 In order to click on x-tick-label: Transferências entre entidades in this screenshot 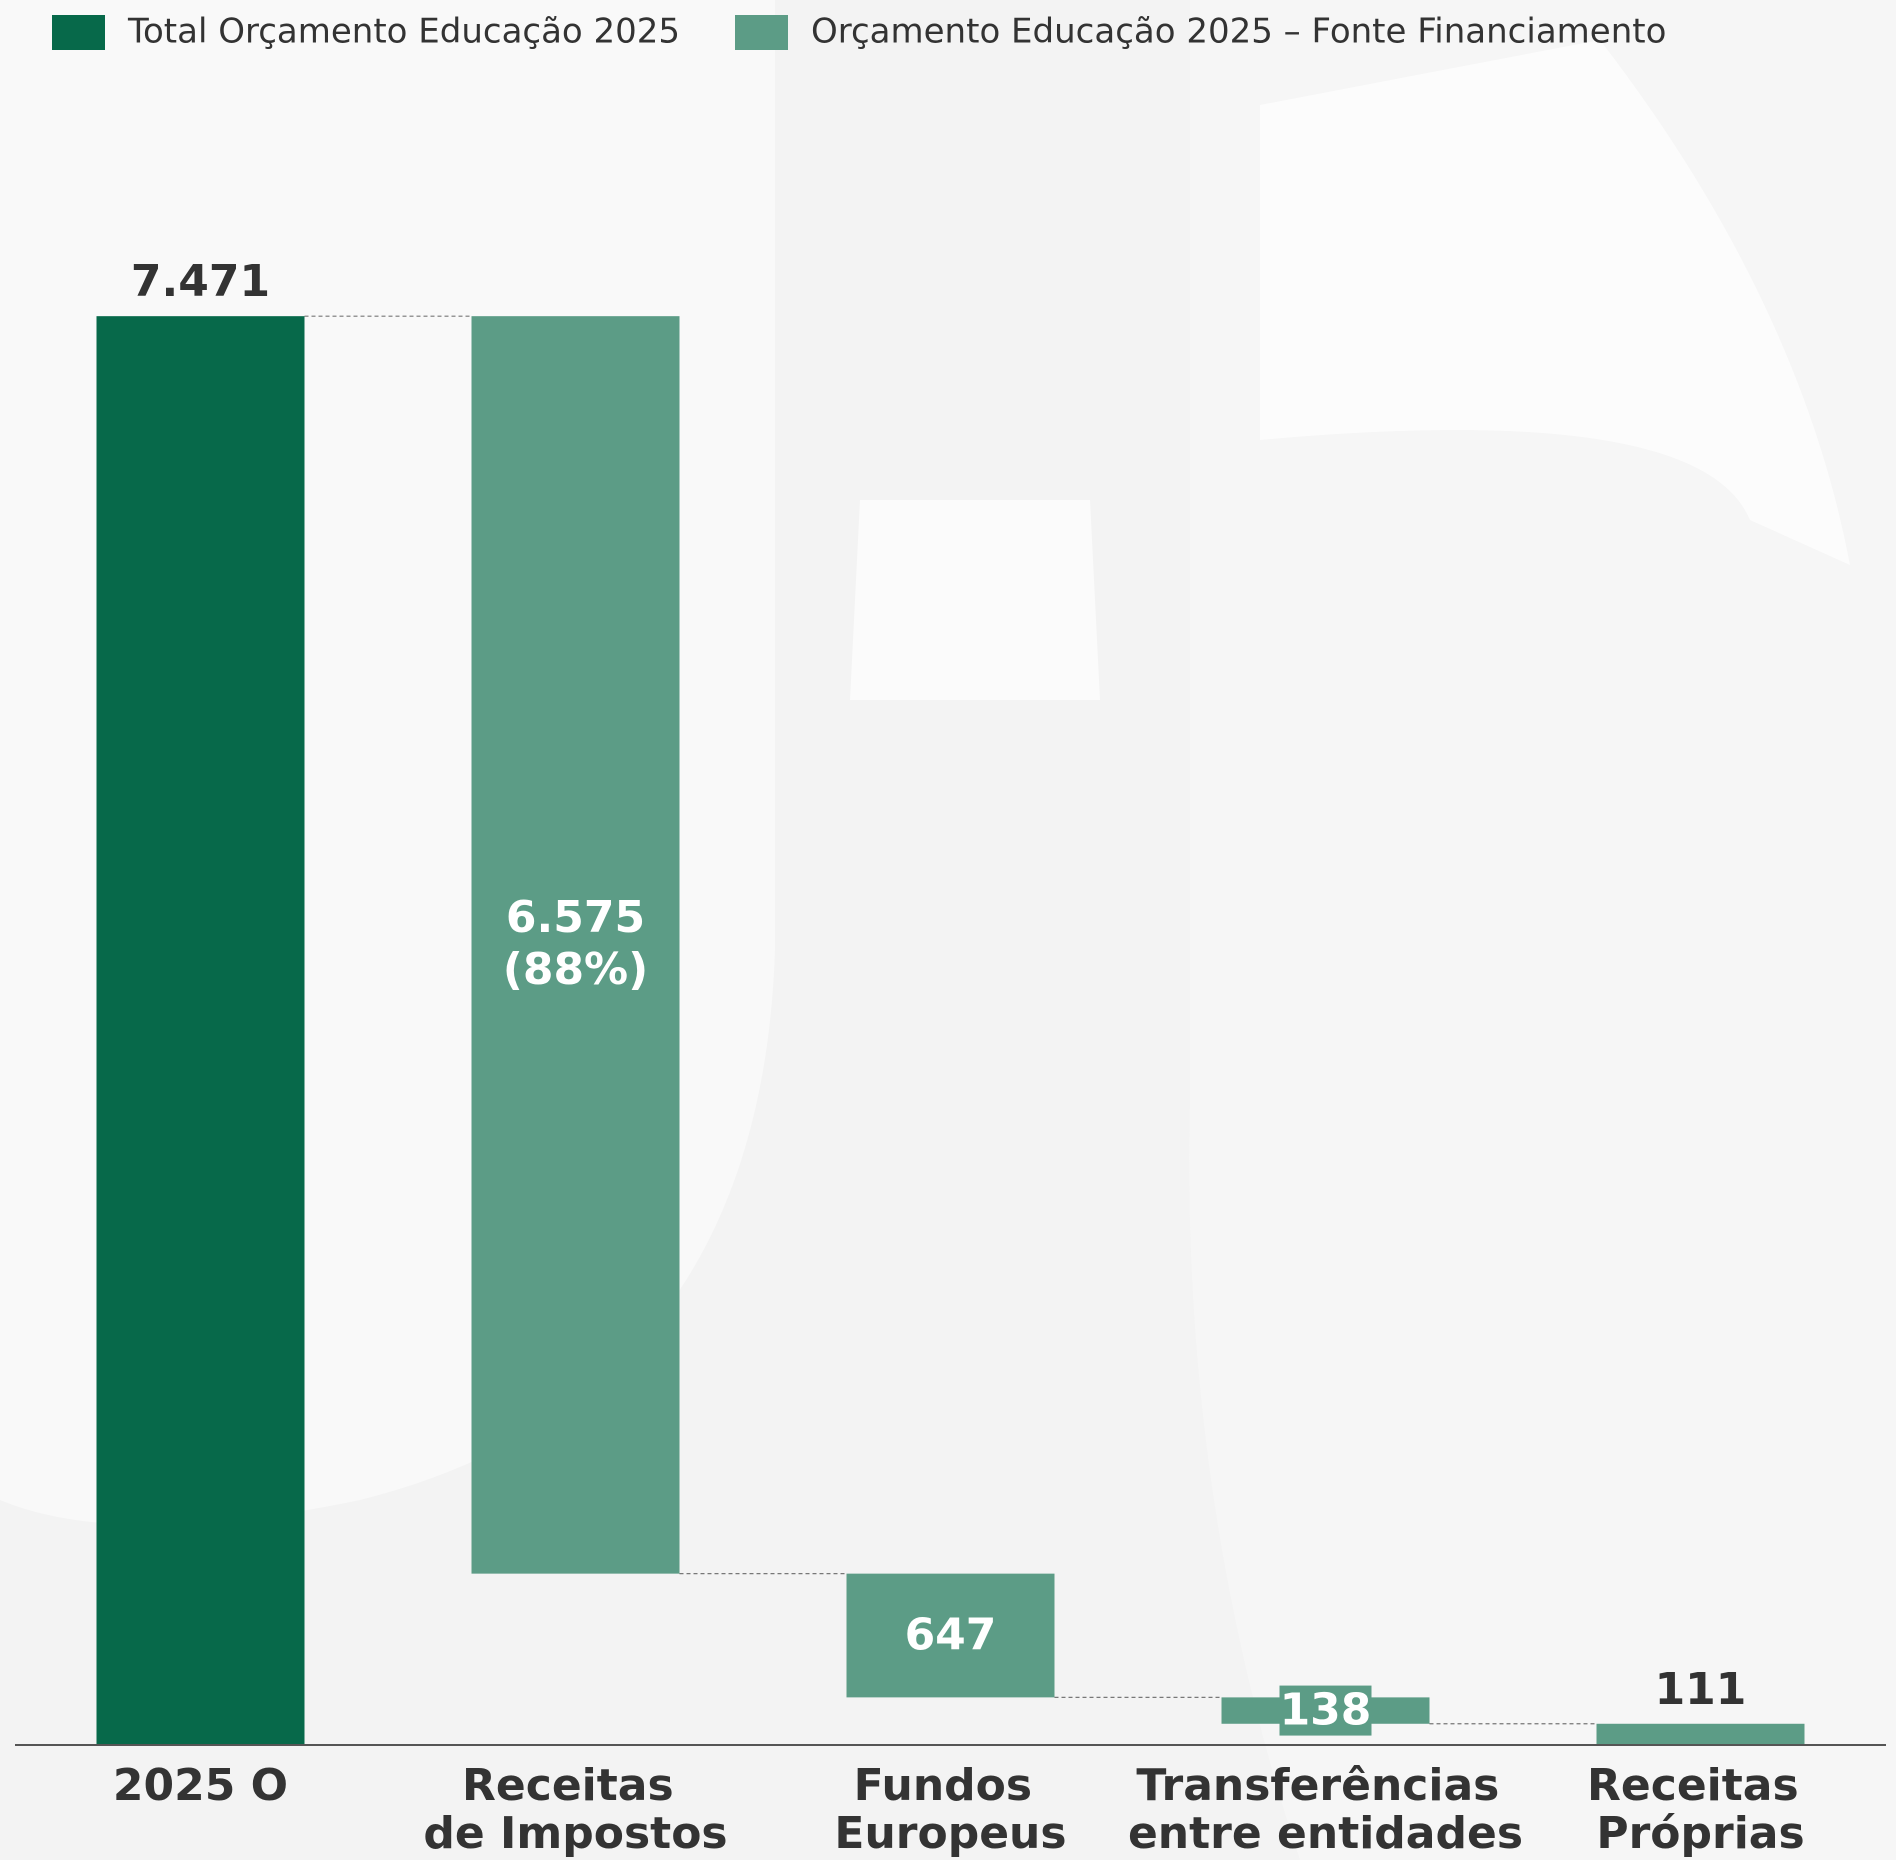, I will do `click(1325, 1809)`.